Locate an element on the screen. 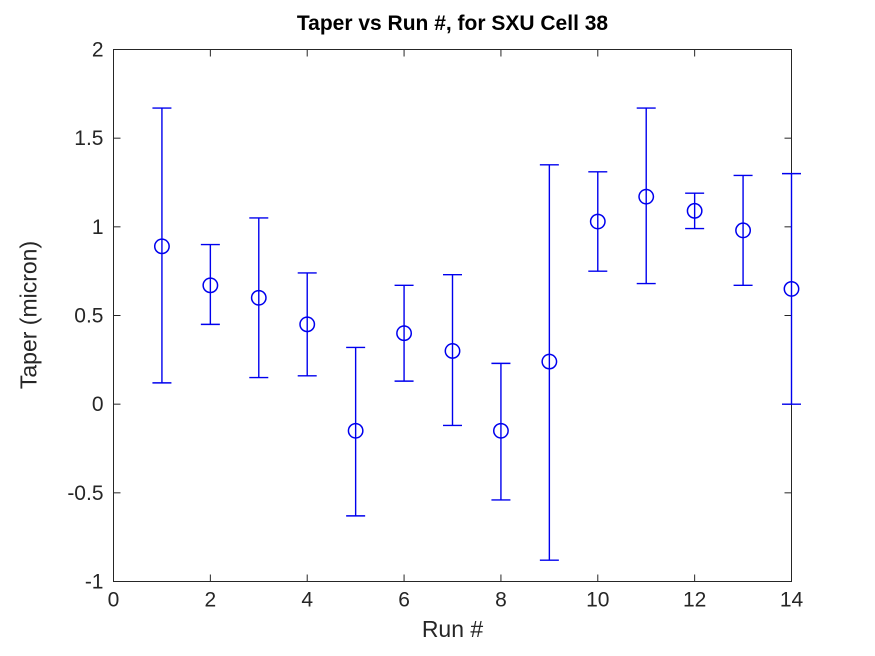 The width and height of the screenshot is (875, 656). x-tick-label: 0 is located at coordinates (114, 600).